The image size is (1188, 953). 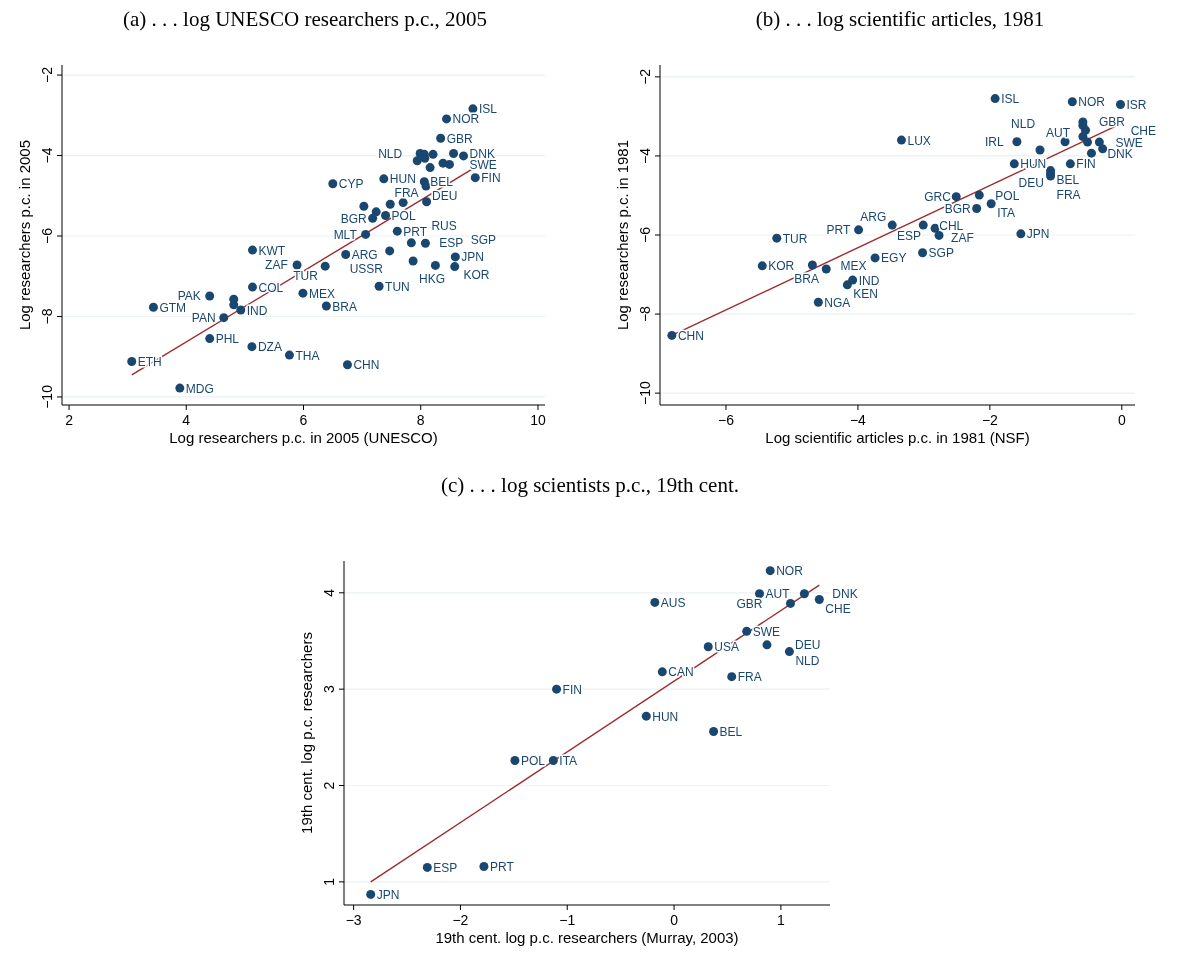 I want to click on annotation: ISR, so click(x=1136, y=105).